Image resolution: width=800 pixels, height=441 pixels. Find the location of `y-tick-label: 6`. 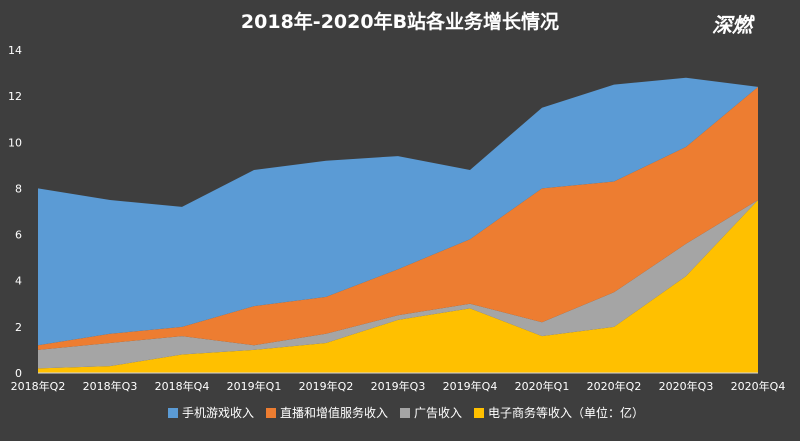

y-tick-label: 6 is located at coordinates (18, 235).